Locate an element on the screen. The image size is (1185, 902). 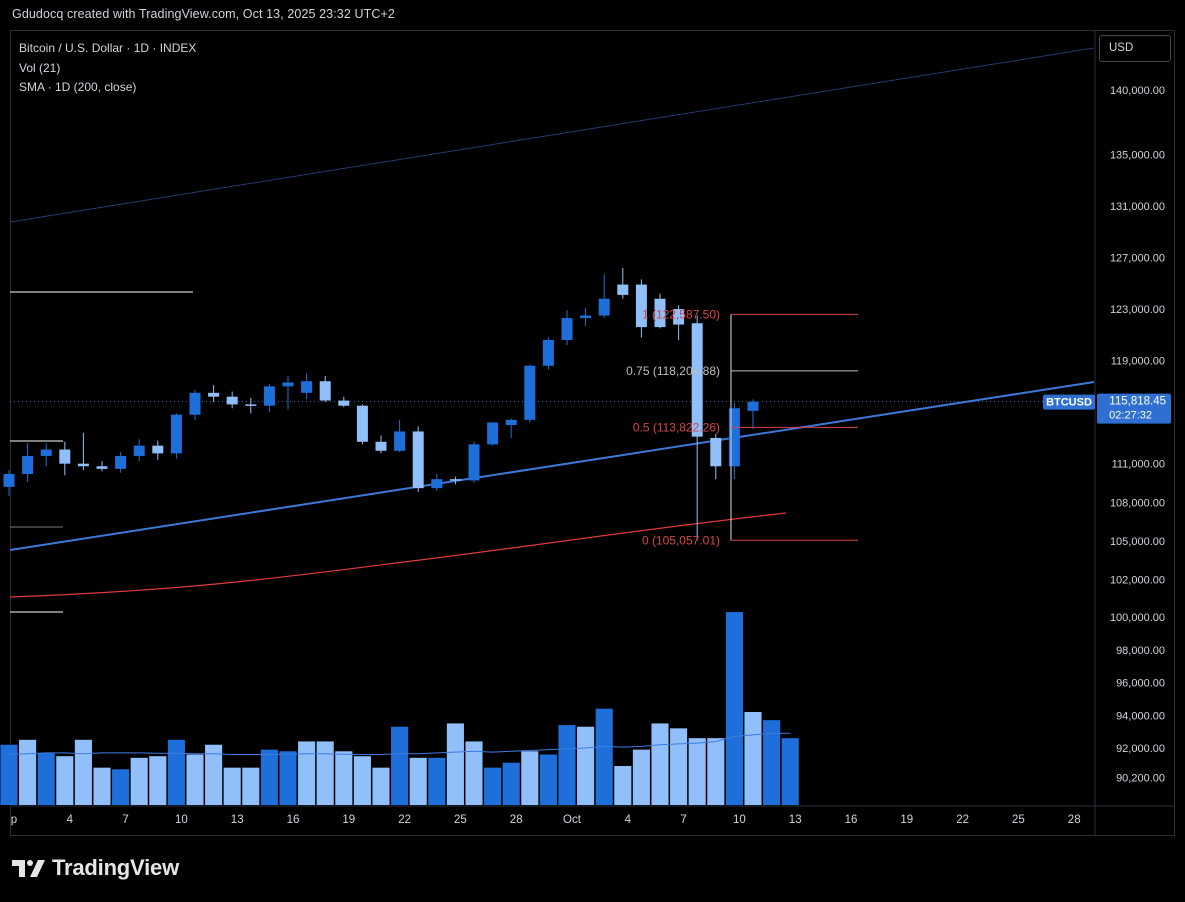
current-price-tag is located at coordinates (1134, 408).